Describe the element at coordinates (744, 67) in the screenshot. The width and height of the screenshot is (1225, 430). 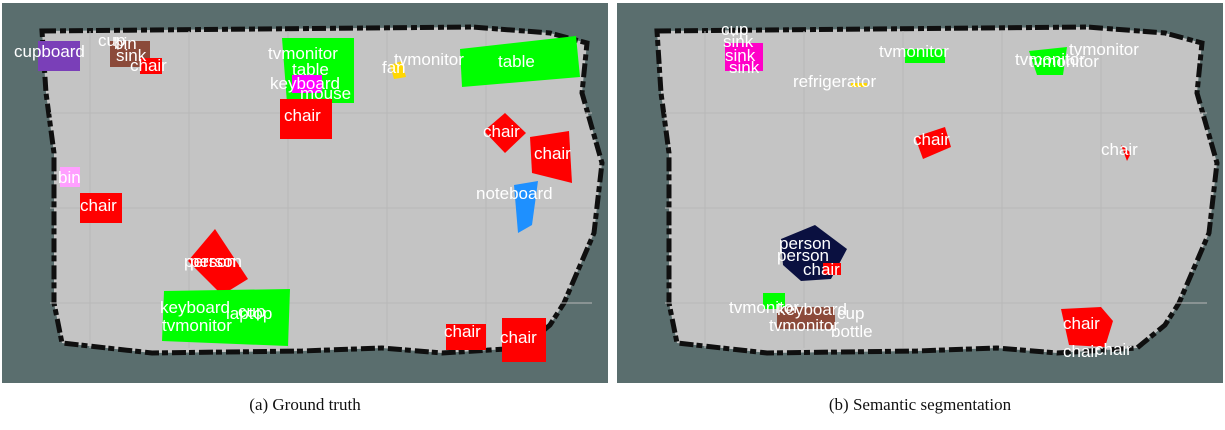
I see `label-sink-3: sink` at that location.